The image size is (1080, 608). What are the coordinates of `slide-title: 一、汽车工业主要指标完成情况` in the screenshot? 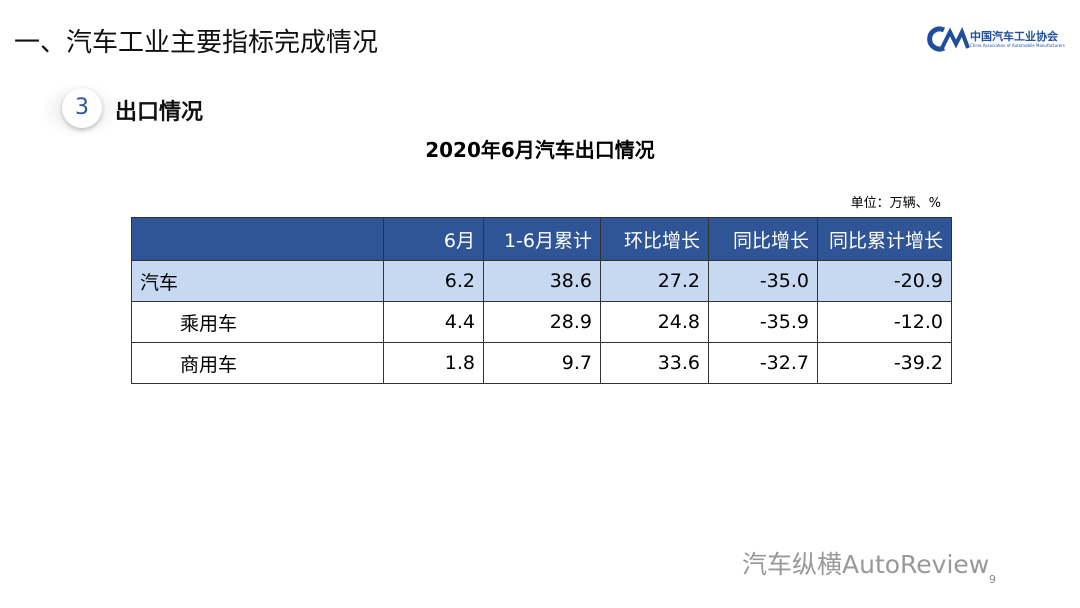 It's located at (196, 43).